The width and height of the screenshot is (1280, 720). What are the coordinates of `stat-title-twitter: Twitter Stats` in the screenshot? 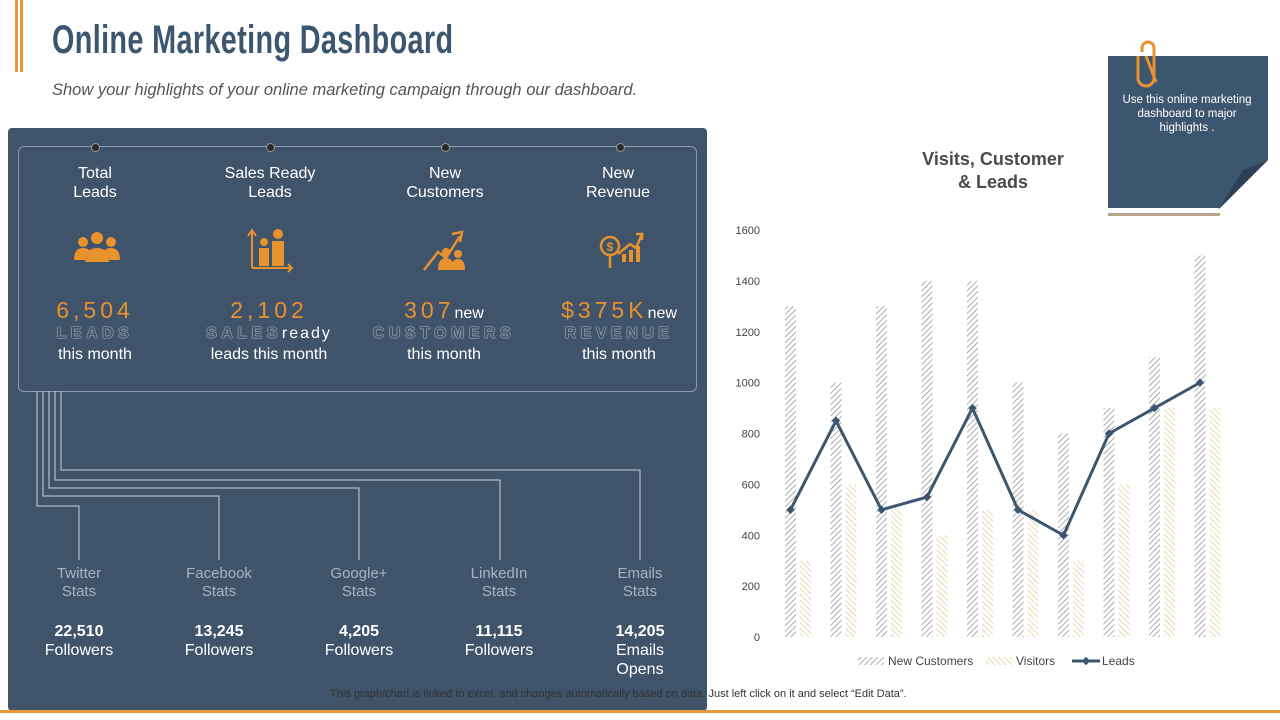 It's located at (79, 583).